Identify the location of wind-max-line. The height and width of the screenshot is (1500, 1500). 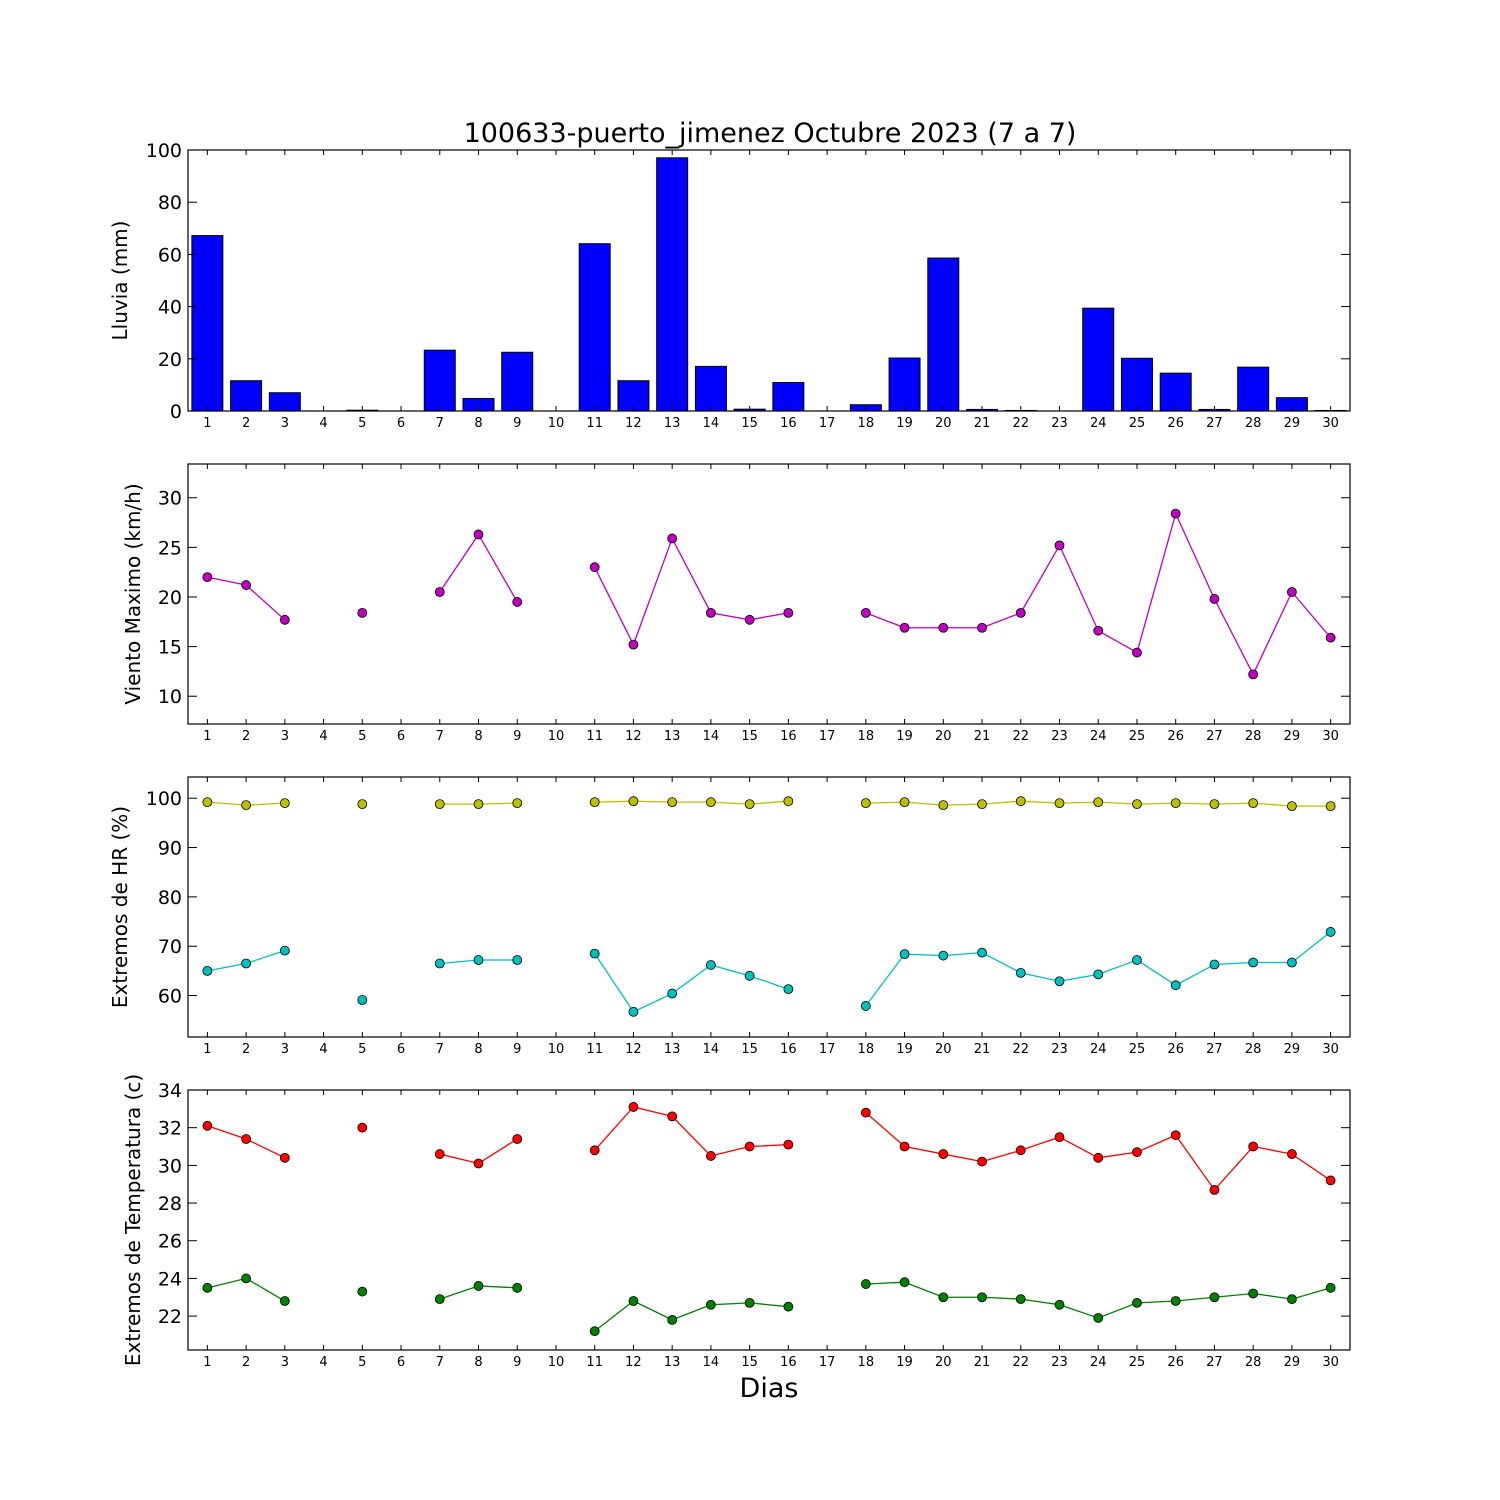
(478, 568).